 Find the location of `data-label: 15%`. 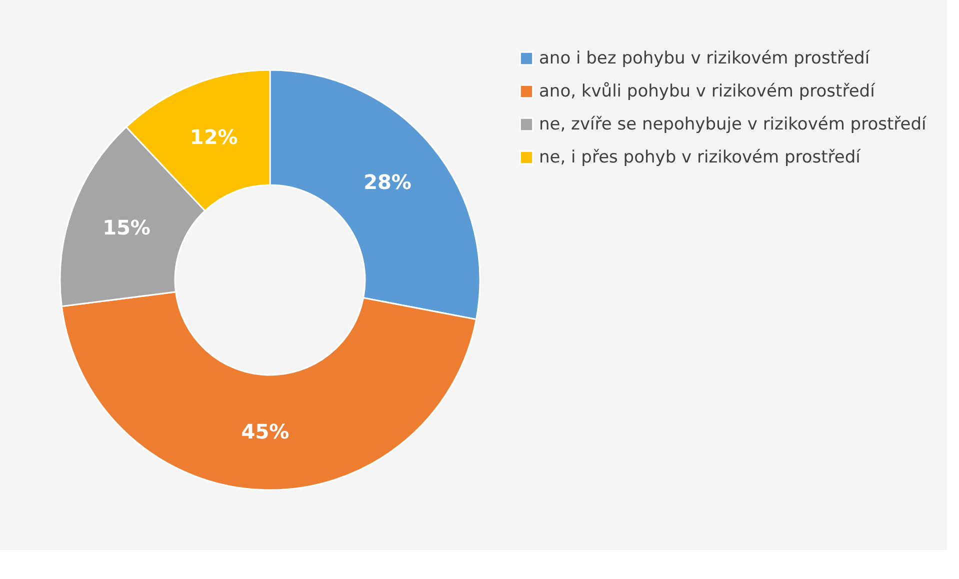

data-label: 15% is located at coordinates (126, 227).